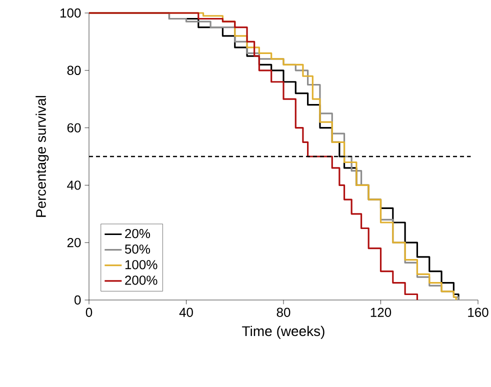 This screenshot has height=387, width=491. I want to click on y-tick-label: 100, so click(70, 13).